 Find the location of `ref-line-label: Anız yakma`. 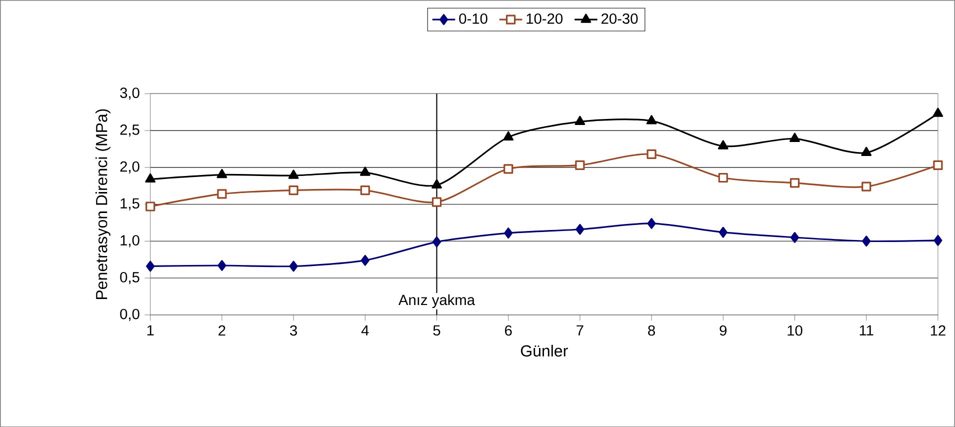

ref-line-label: Anız yakma is located at coordinates (437, 301).